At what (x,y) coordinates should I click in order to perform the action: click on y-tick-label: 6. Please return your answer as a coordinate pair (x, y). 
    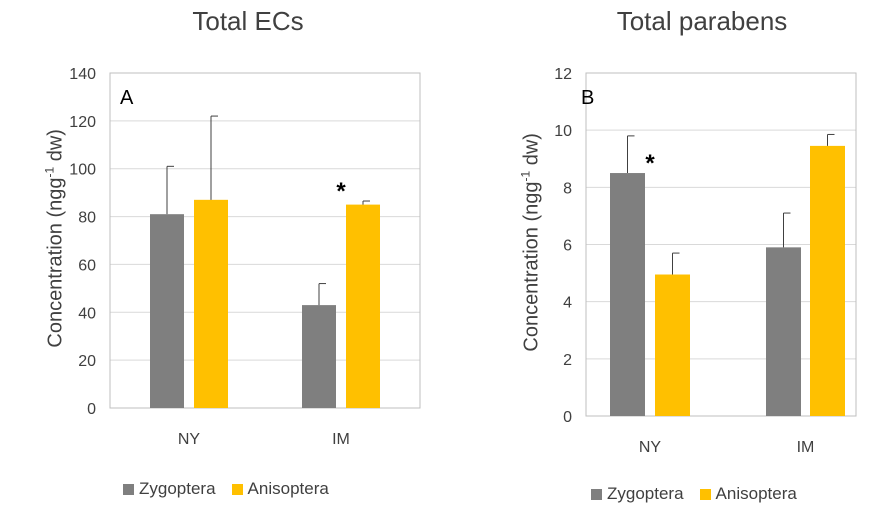
    Looking at the image, I should click on (567, 246).